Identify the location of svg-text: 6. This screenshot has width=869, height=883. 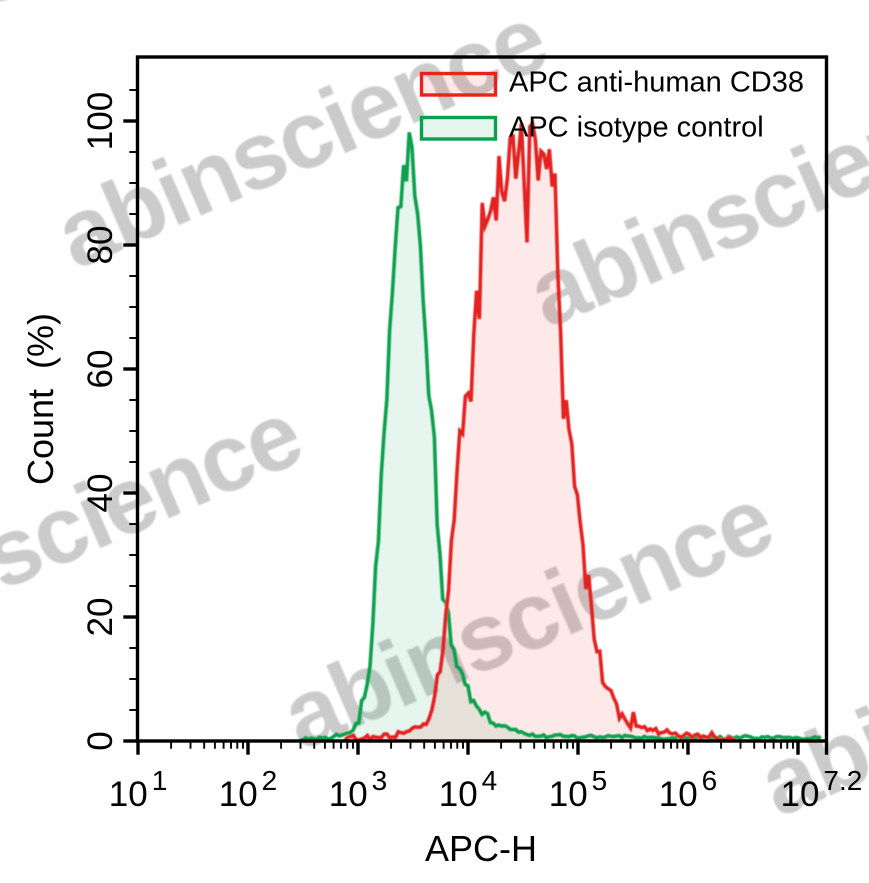
(710, 780).